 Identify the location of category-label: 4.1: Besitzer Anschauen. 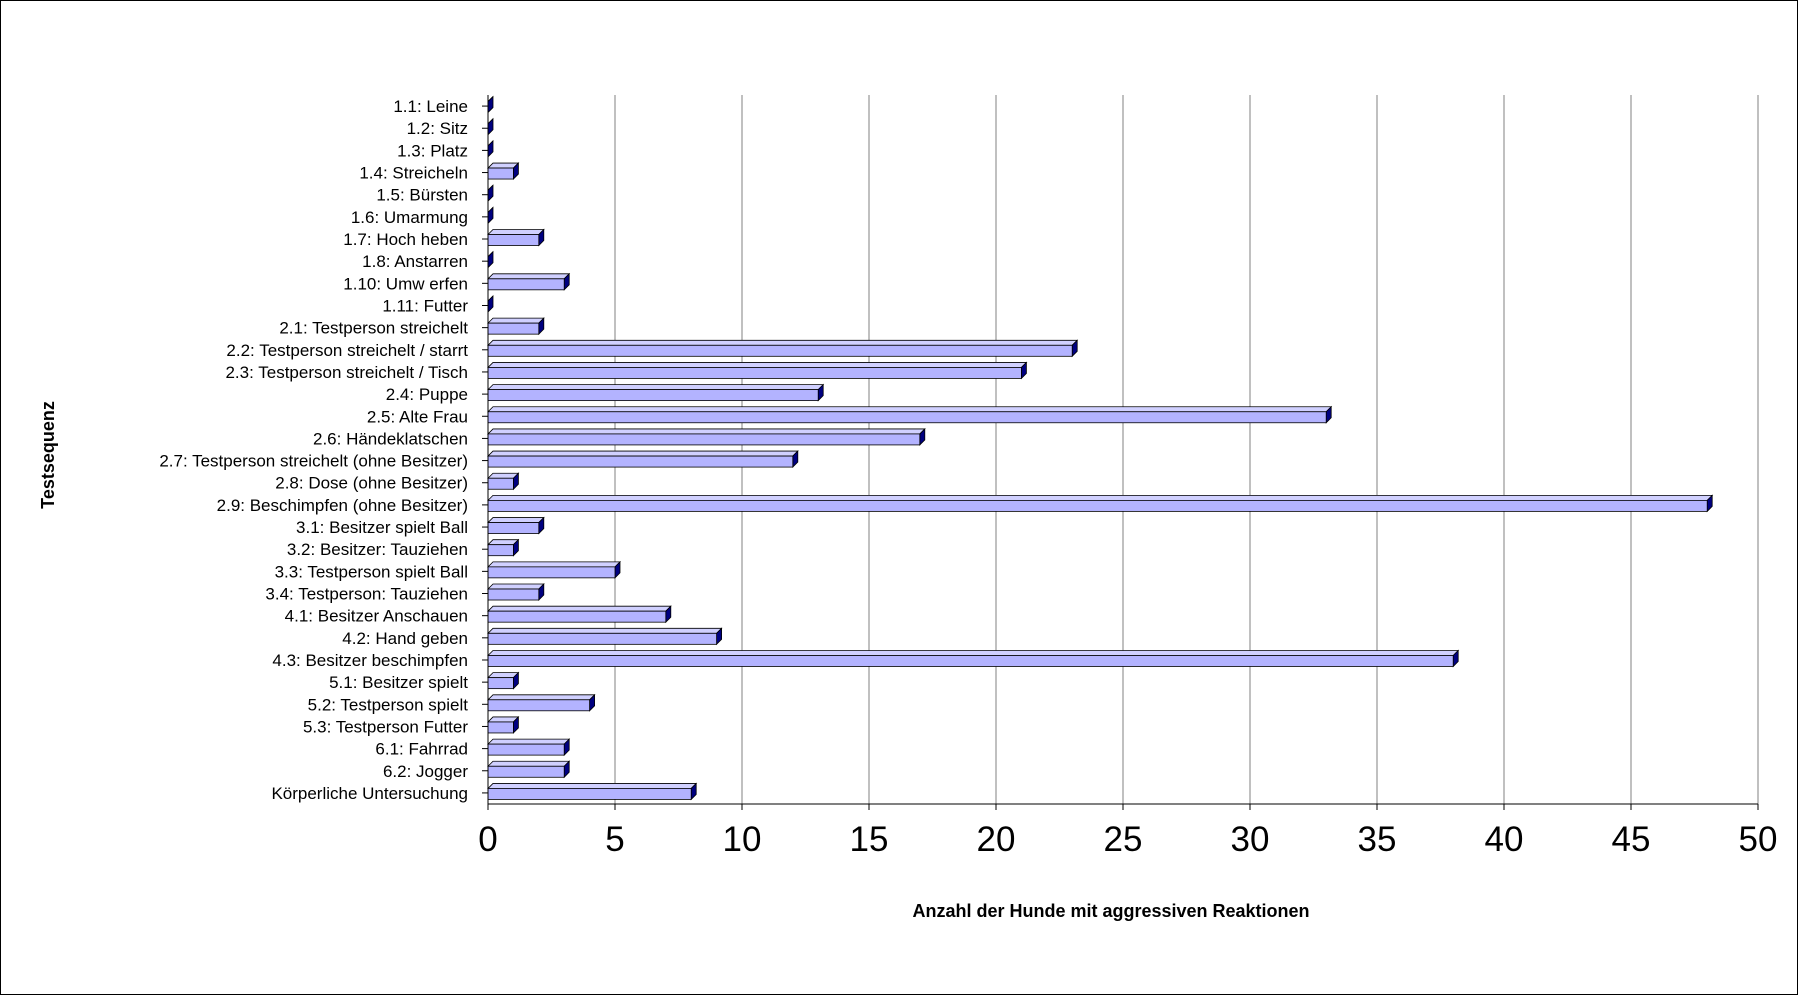
(376, 616).